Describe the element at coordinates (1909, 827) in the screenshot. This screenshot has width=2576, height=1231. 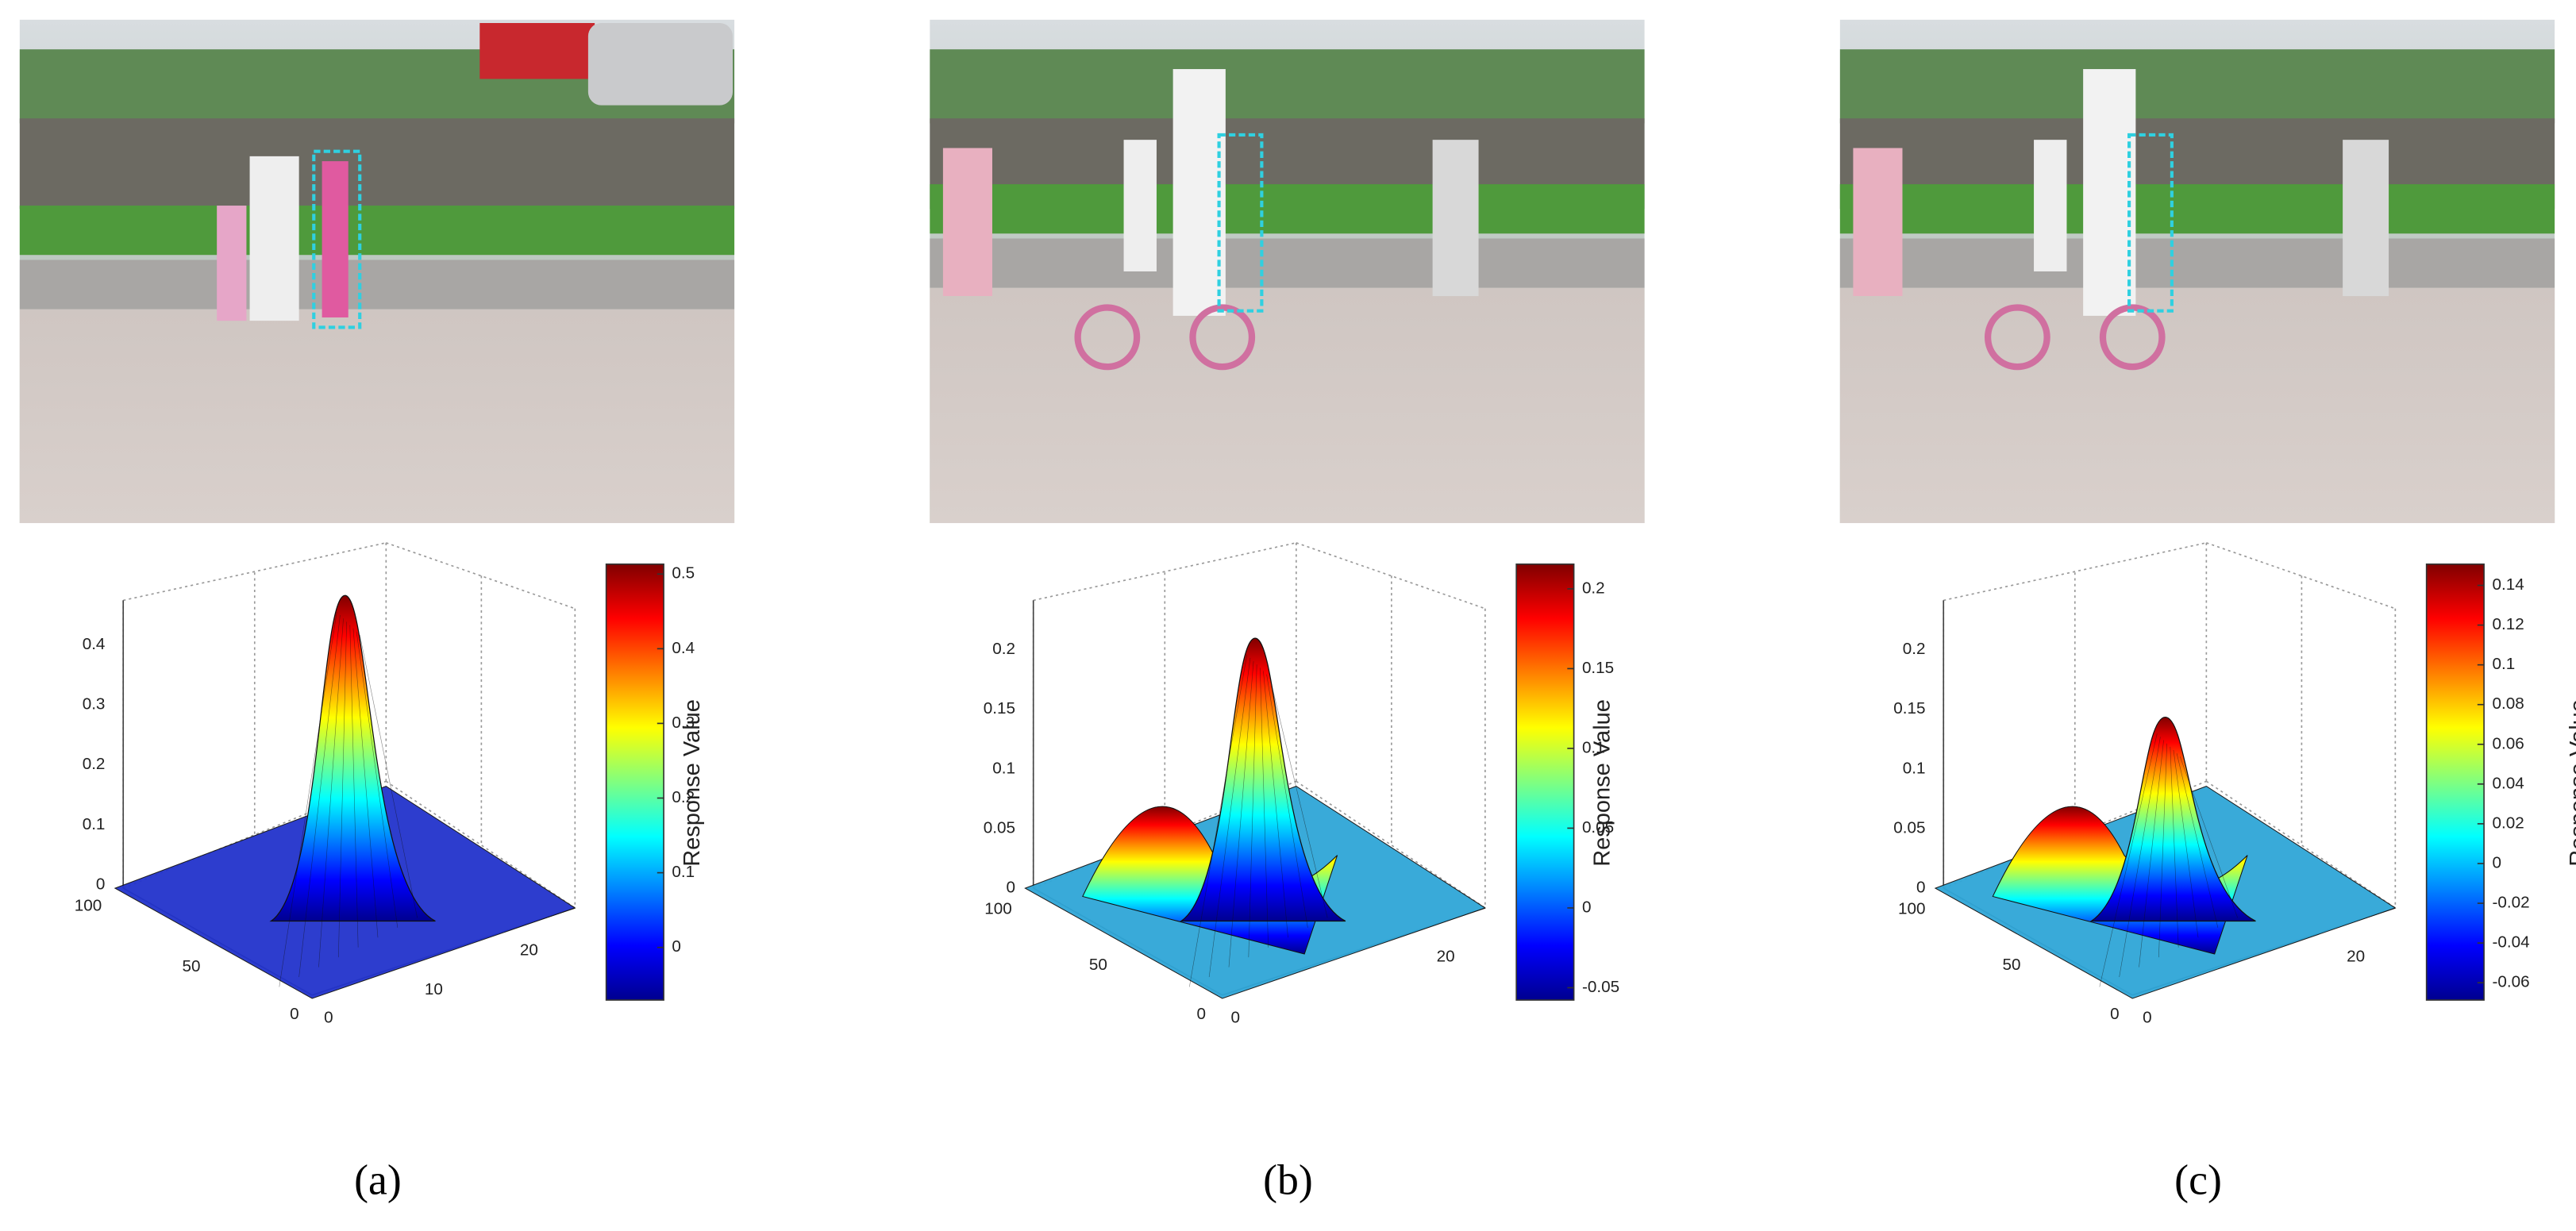
I see `z-tick-label: 0.05` at that location.